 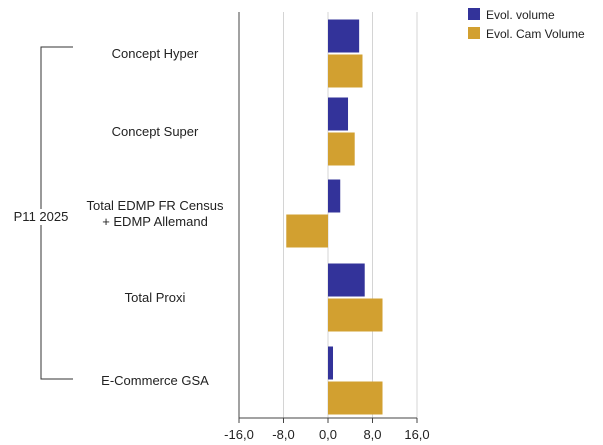 I want to click on category-label: Concept Super, so click(x=155, y=131).